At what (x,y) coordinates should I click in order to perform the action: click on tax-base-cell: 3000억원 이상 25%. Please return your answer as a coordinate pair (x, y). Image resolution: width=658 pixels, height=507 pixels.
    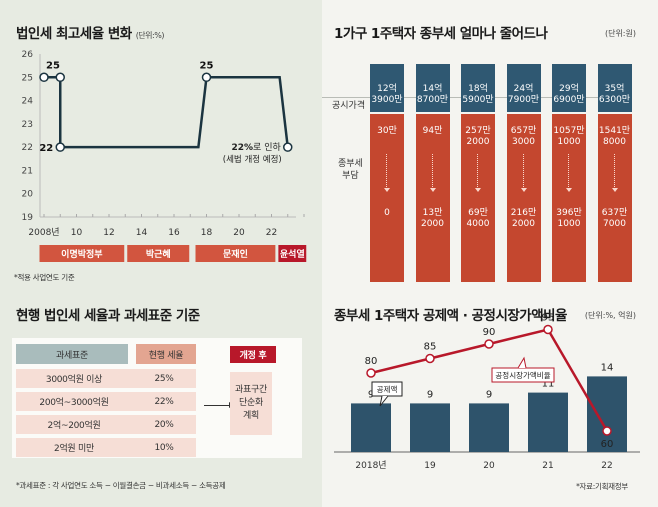
    Looking at the image, I should click on (106, 378).